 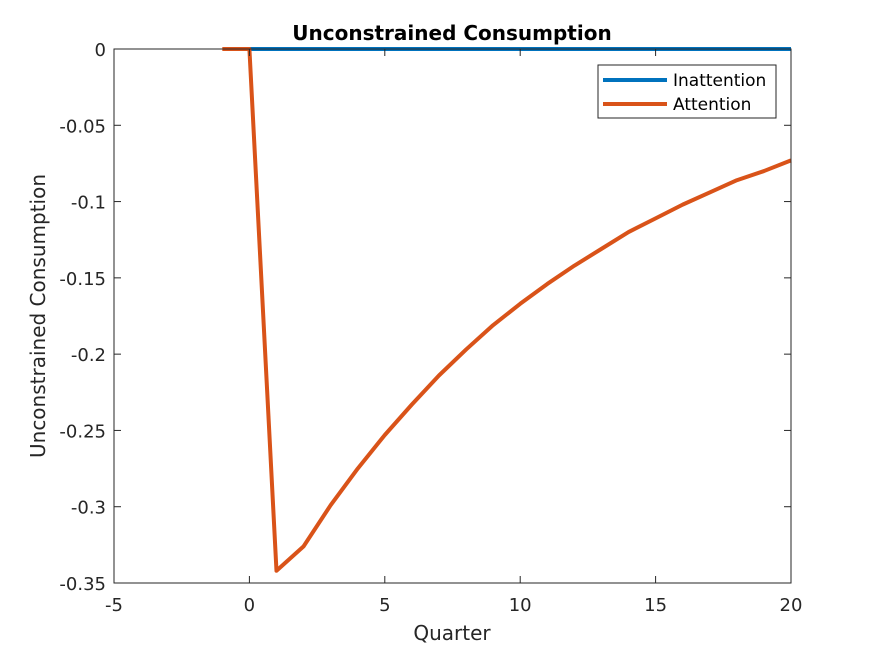 I want to click on y-axis-label: Unconstrained Consumption, so click(x=38, y=316).